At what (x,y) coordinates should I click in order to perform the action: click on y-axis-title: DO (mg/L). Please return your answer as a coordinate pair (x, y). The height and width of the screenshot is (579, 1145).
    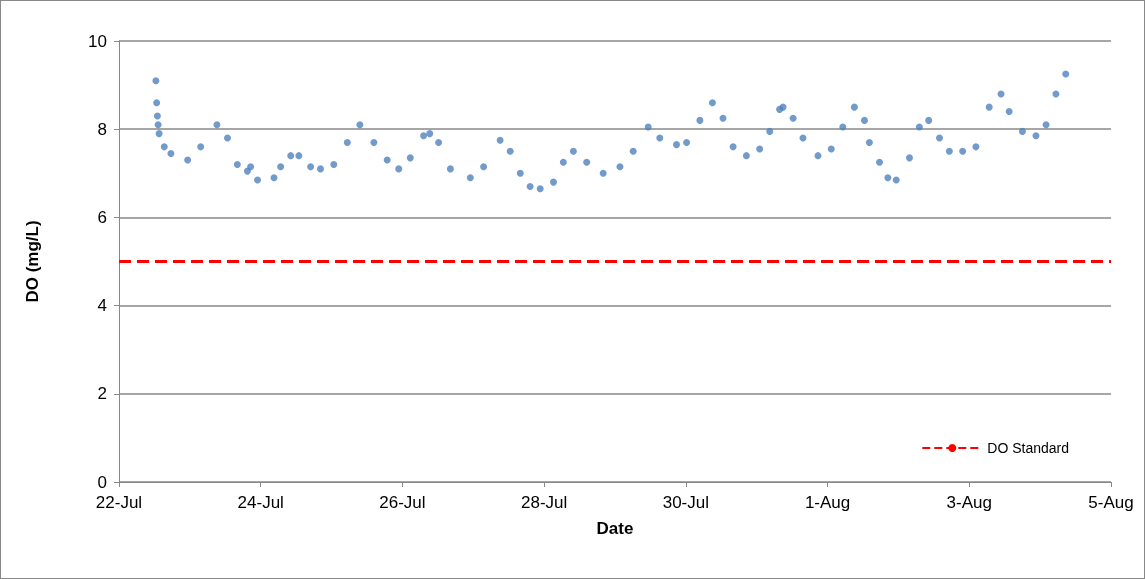
    Looking at the image, I should click on (32, 261).